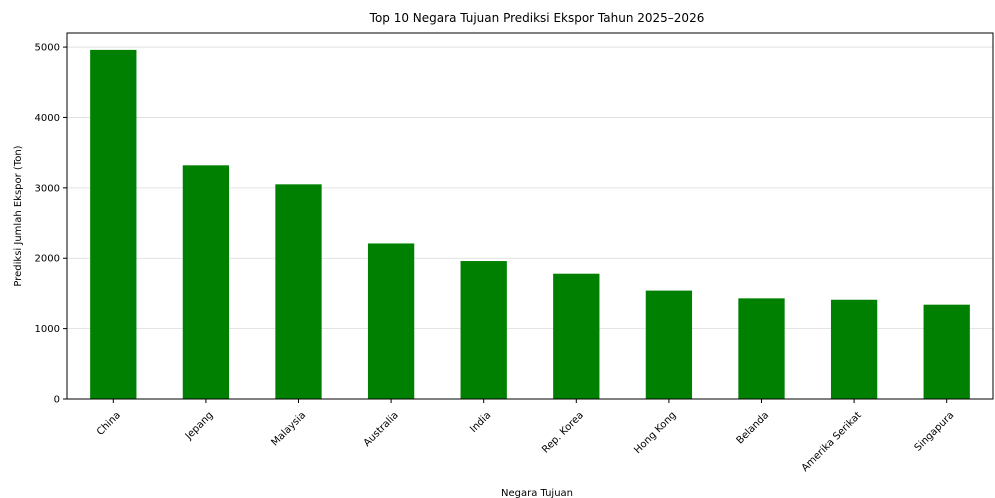 Image resolution: width=995 pixels, height=498 pixels. What do you see at coordinates (47, 329) in the screenshot?
I see `y-tick-label: 1000` at bounding box center [47, 329].